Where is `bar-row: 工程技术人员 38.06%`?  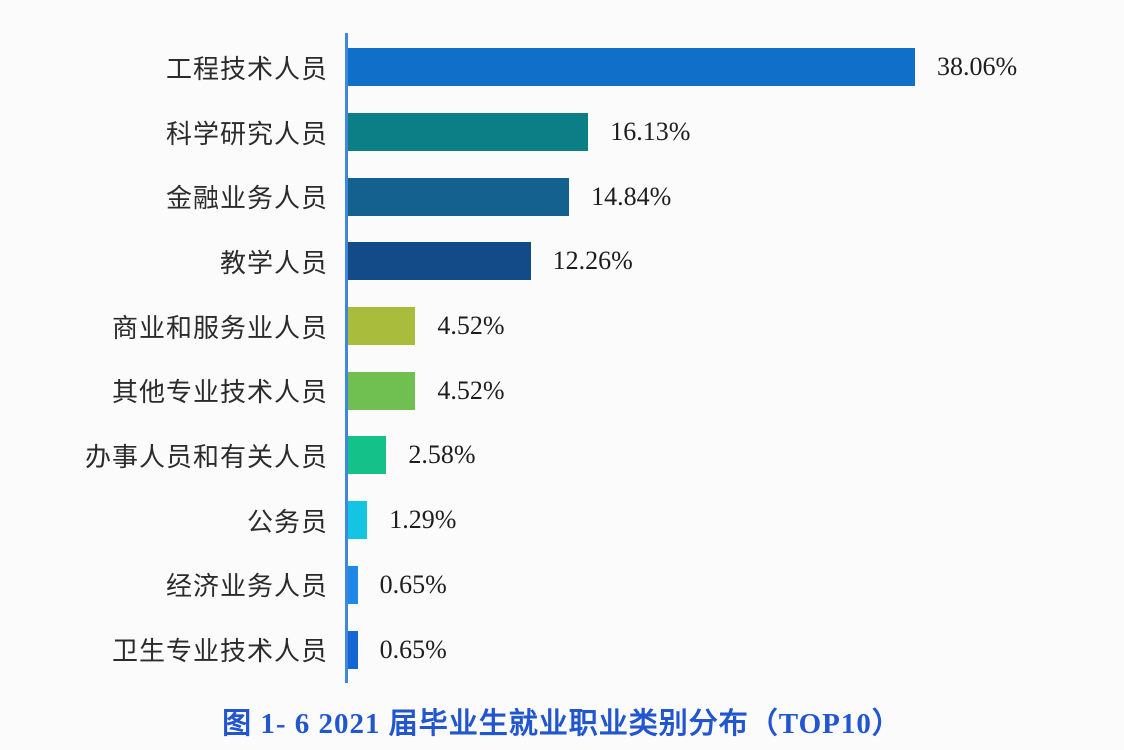 bar-row: 工程技术人员 38.06% is located at coordinates (562, 67).